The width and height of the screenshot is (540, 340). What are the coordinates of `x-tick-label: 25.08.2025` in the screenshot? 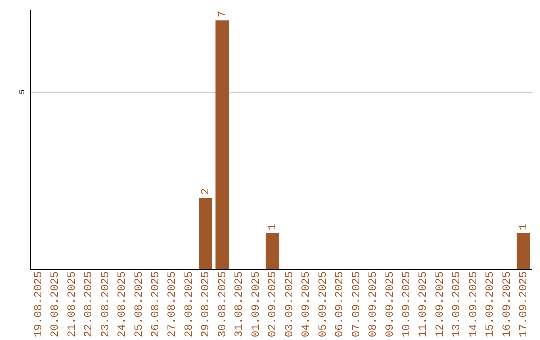 It's located at (140, 305).